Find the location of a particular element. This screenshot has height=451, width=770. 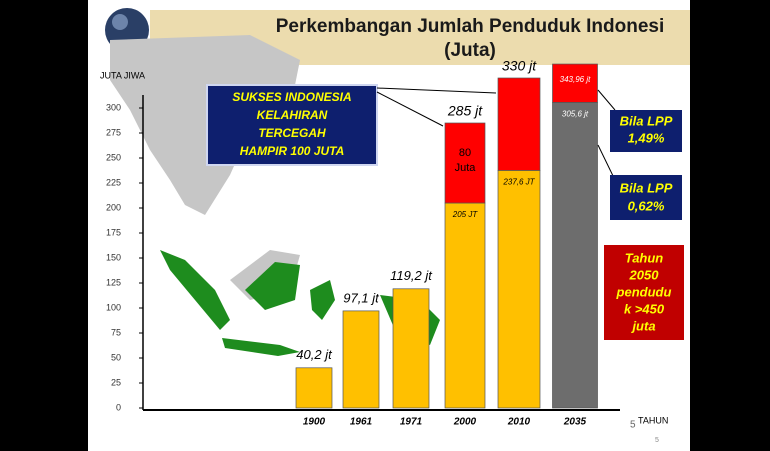

annotation-line: 0,62% is located at coordinates (646, 205).